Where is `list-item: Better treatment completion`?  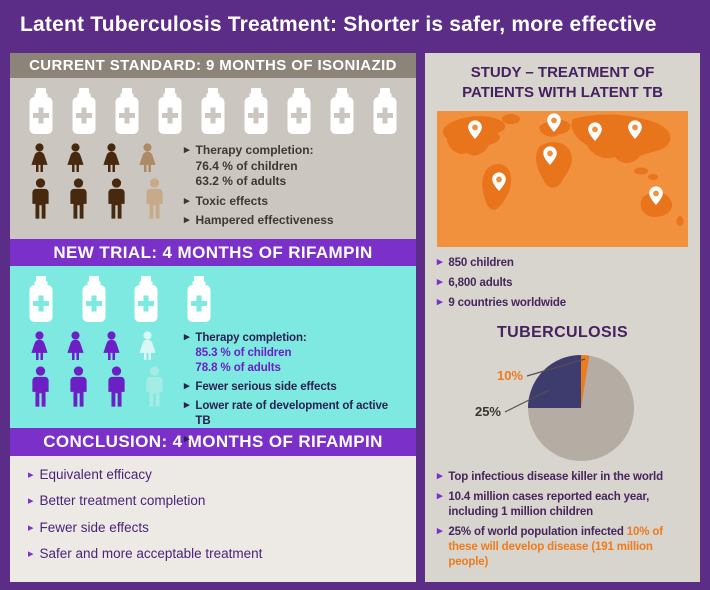
list-item: Better treatment completion is located at coordinates (213, 501).